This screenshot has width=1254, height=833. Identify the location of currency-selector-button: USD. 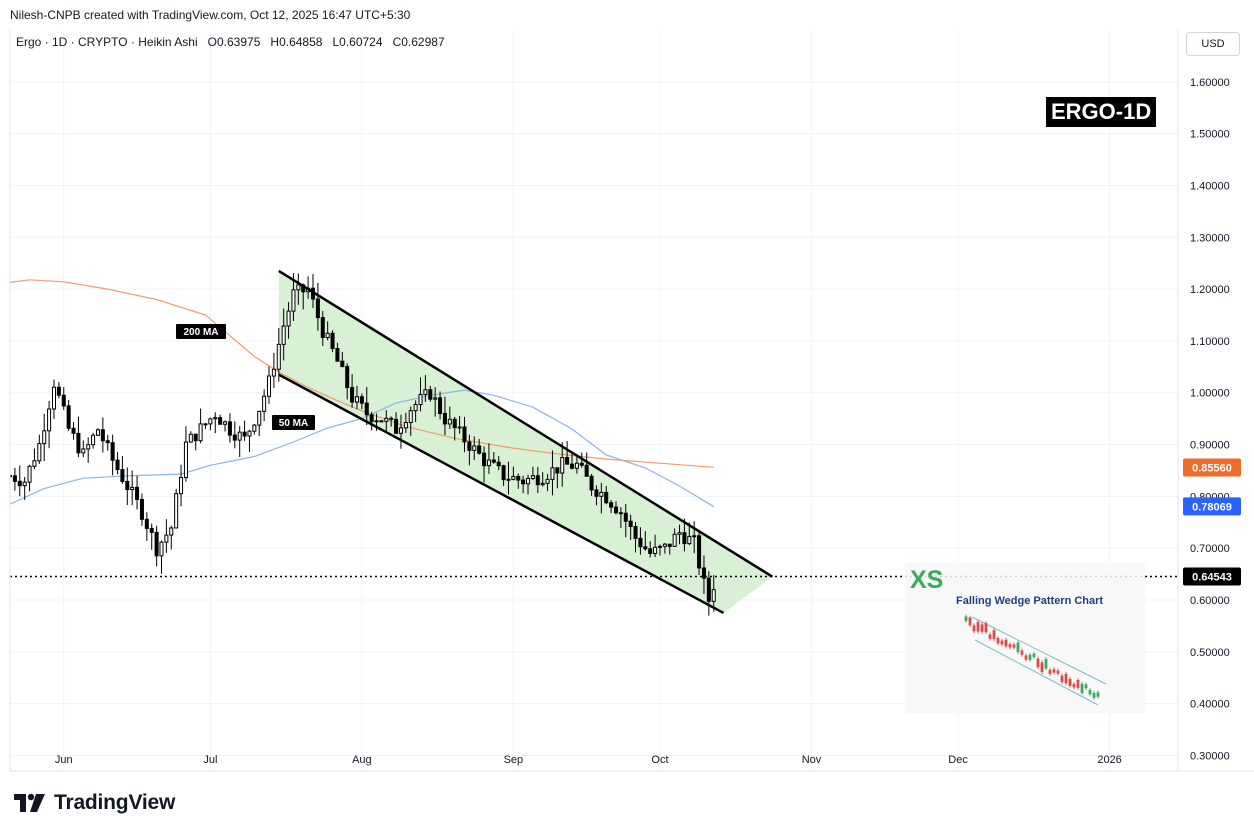
(1213, 44).